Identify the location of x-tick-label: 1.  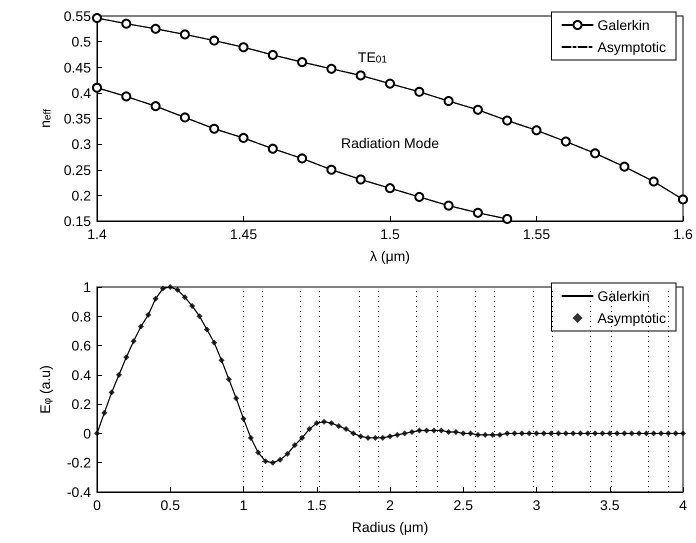
(244, 505).